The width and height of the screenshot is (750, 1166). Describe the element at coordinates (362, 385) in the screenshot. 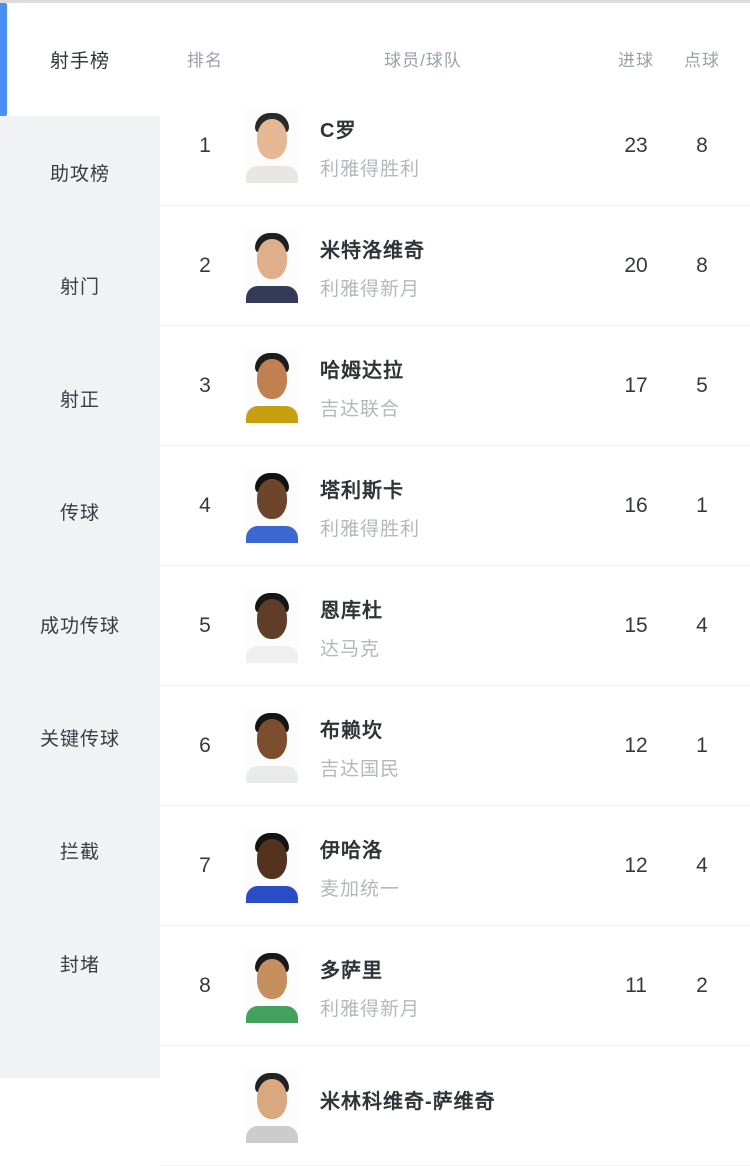

I see `player-info: 哈姆达拉 吉达联合` at that location.